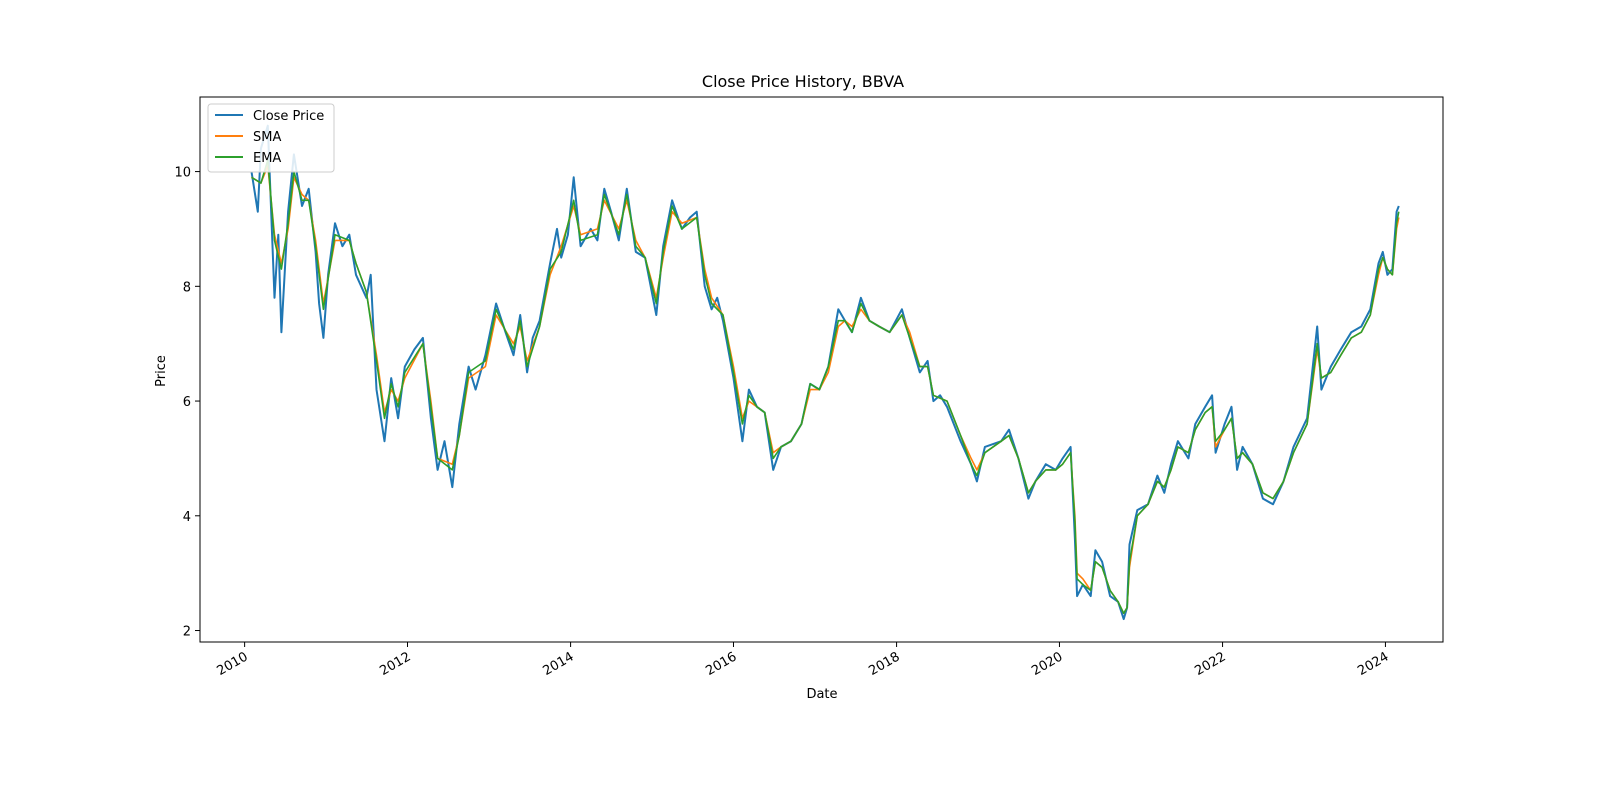 This screenshot has width=1600, height=800. I want to click on legend-box, so click(271, 138).